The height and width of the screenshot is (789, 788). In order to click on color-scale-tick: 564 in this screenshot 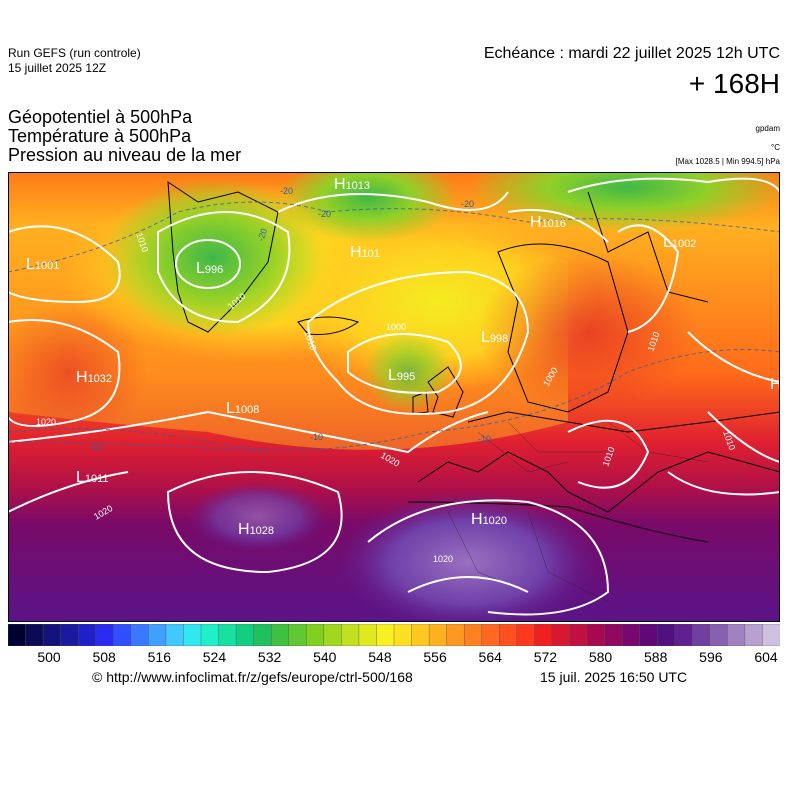, I will do `click(490, 657)`.